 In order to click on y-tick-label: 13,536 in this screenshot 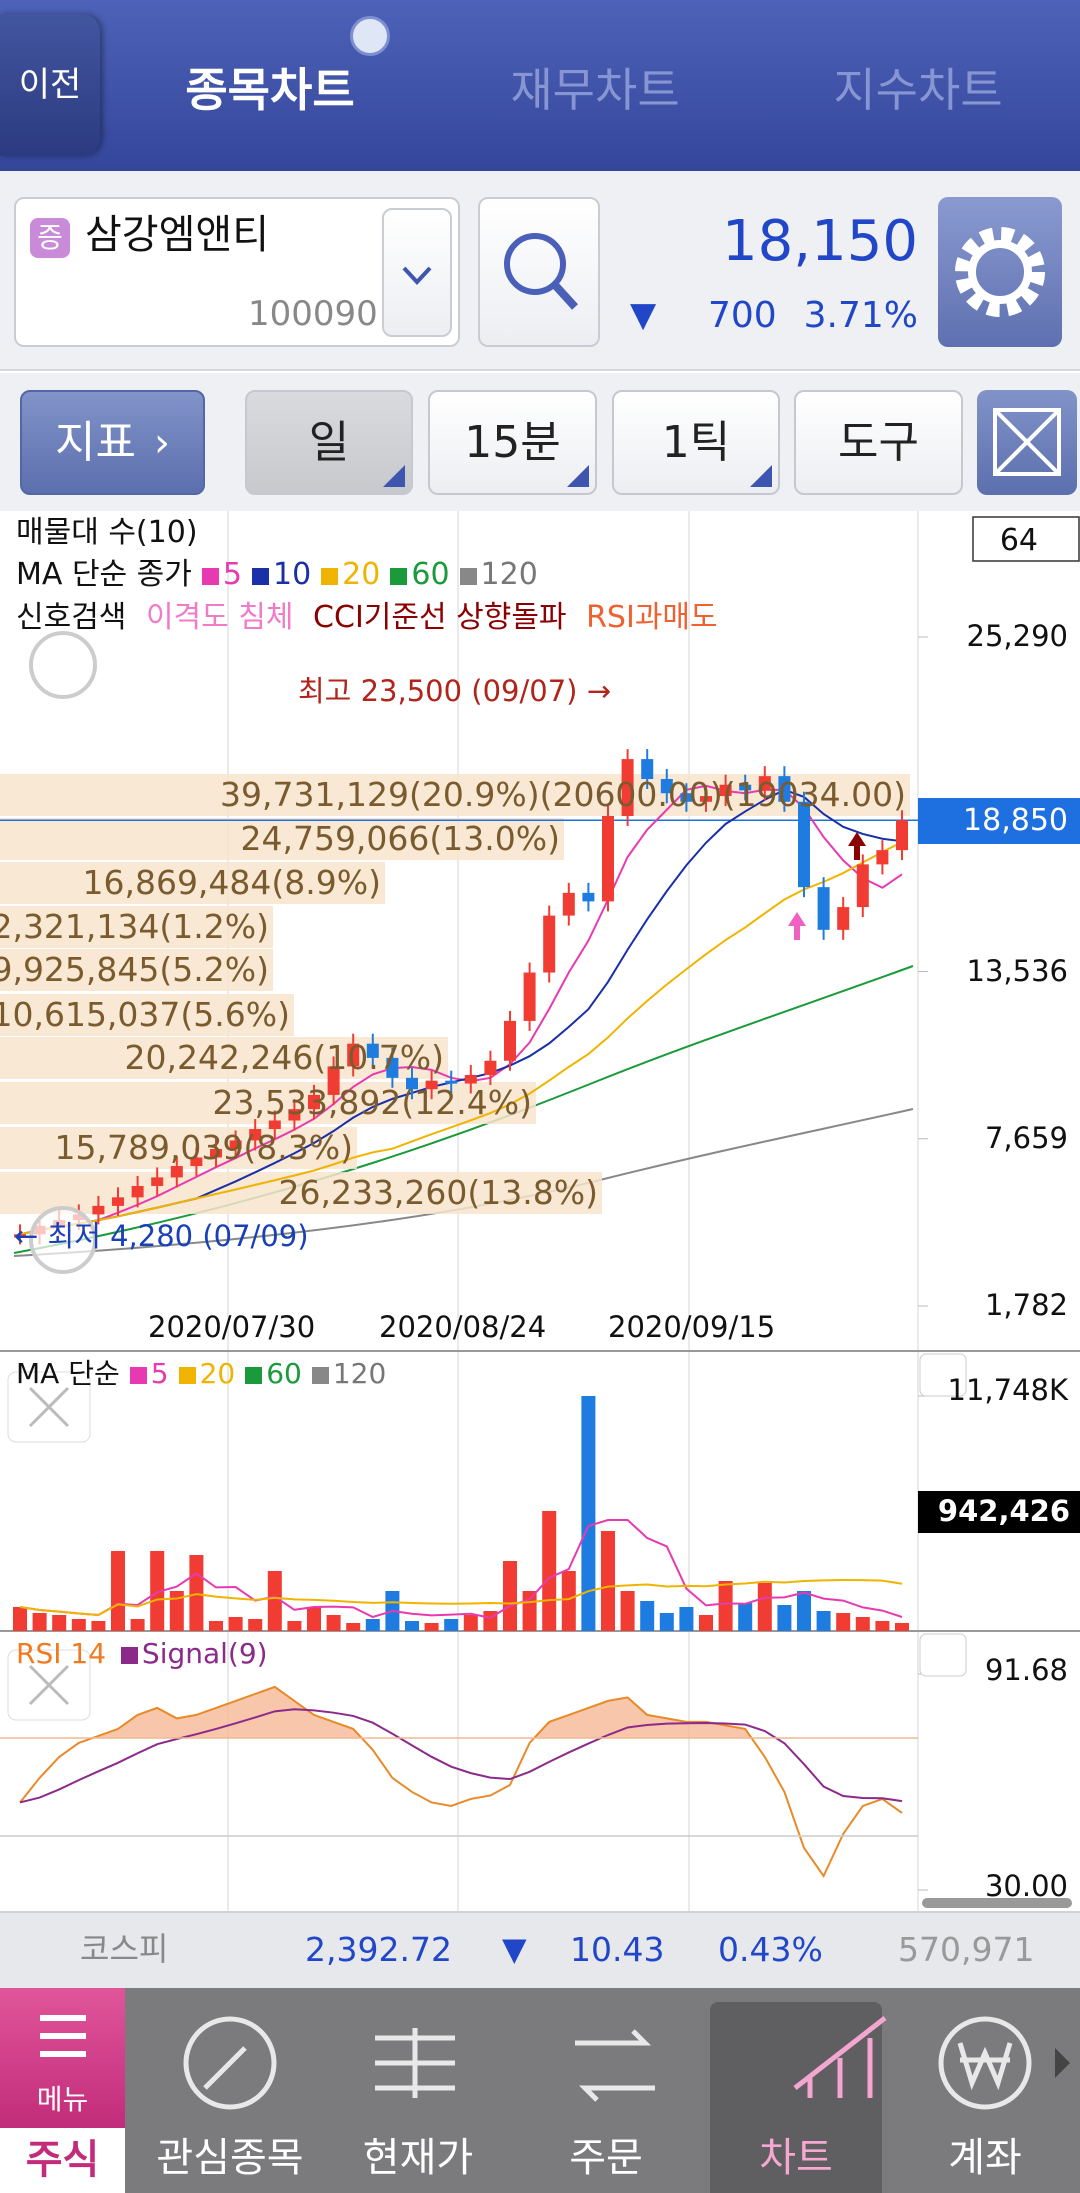, I will do `click(1017, 970)`.